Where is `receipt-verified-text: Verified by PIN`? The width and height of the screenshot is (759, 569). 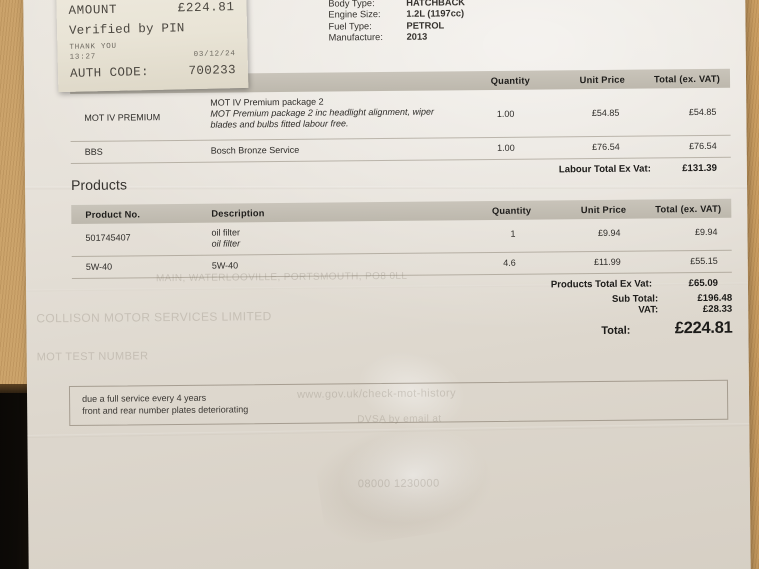
receipt-verified-text: Verified by PIN is located at coordinates (126, 29).